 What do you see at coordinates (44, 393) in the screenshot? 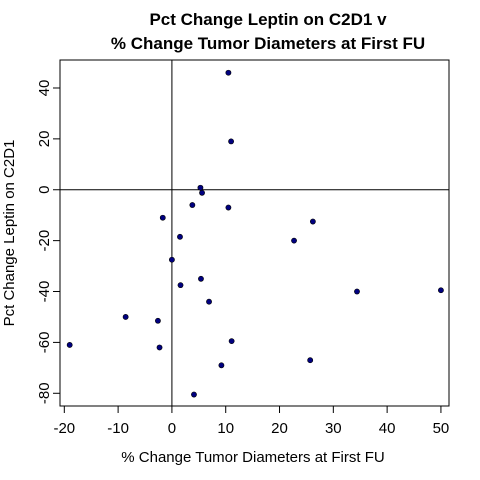
I see `y-tick-label: -80` at bounding box center [44, 393].